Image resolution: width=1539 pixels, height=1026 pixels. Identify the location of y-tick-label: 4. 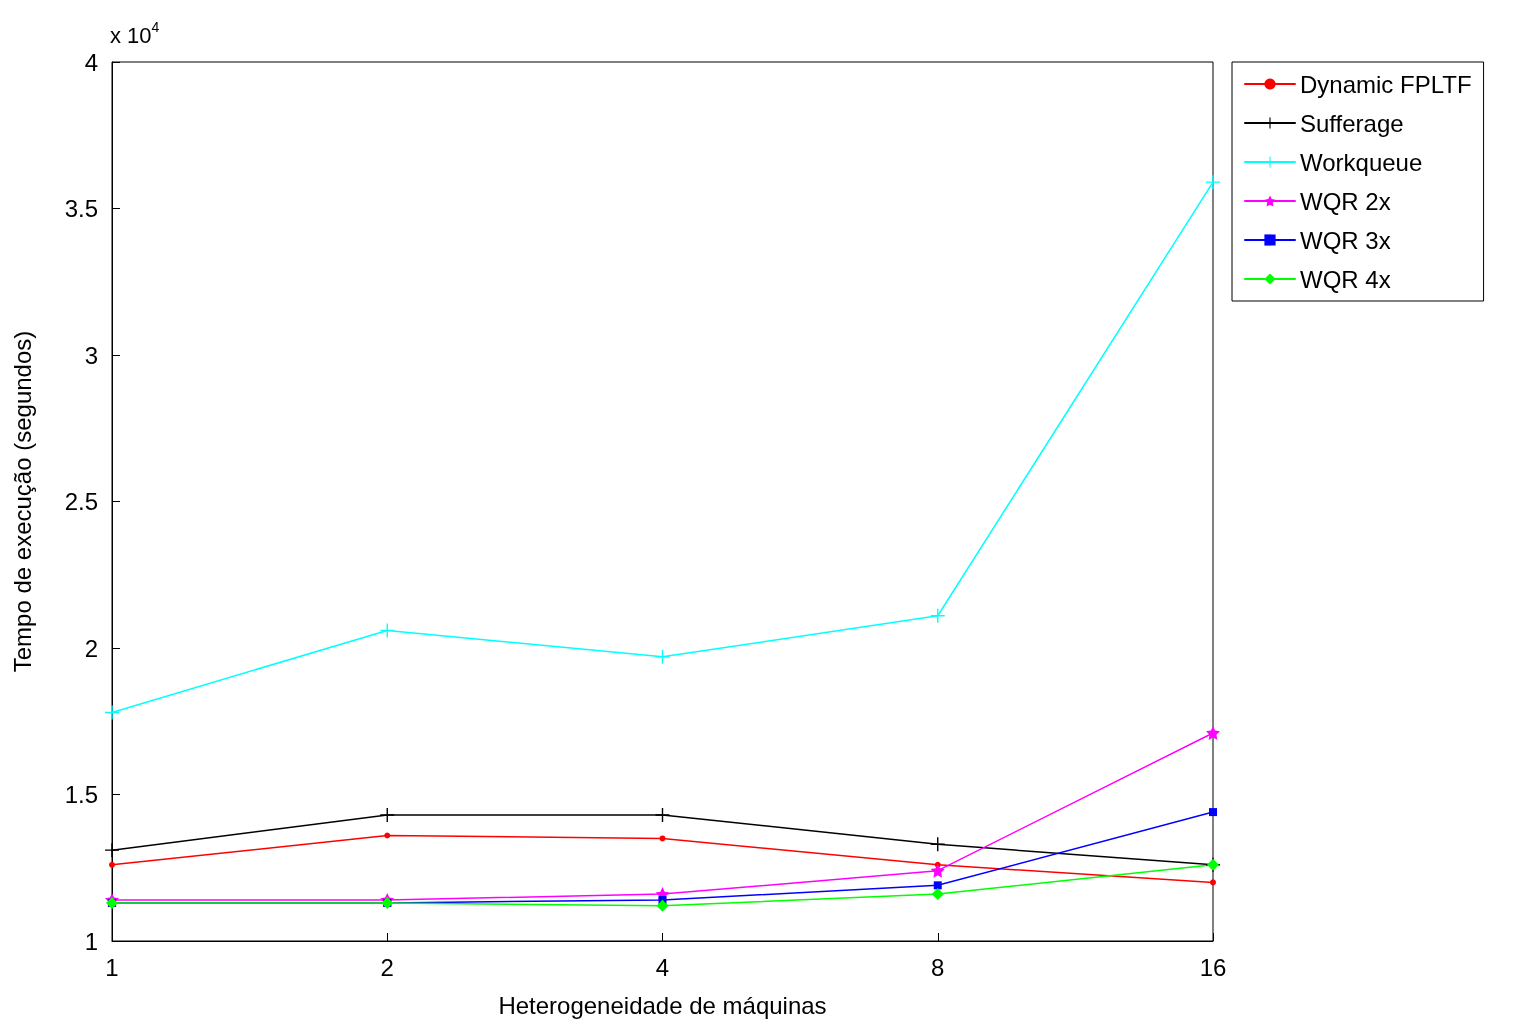
(91, 62).